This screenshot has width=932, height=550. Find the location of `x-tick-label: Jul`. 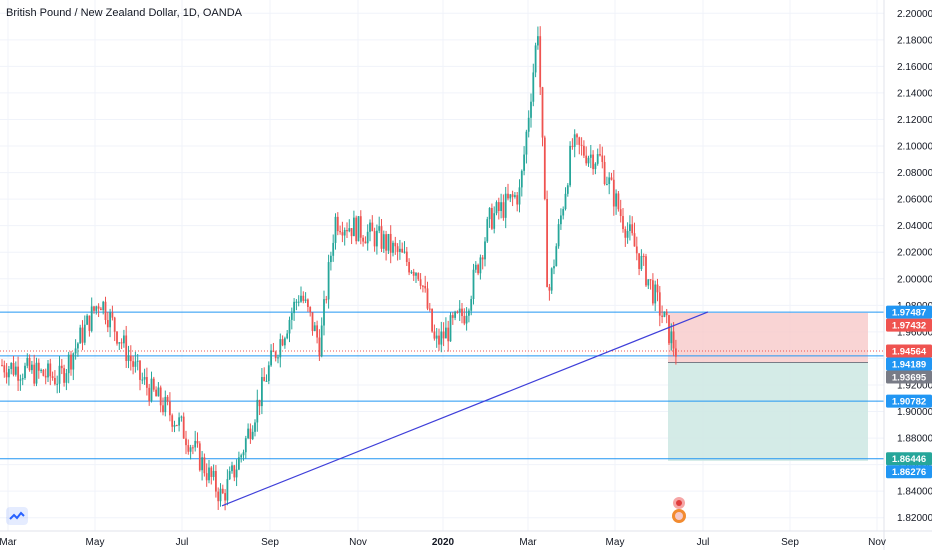

x-tick-label: Jul is located at coordinates (182, 542).